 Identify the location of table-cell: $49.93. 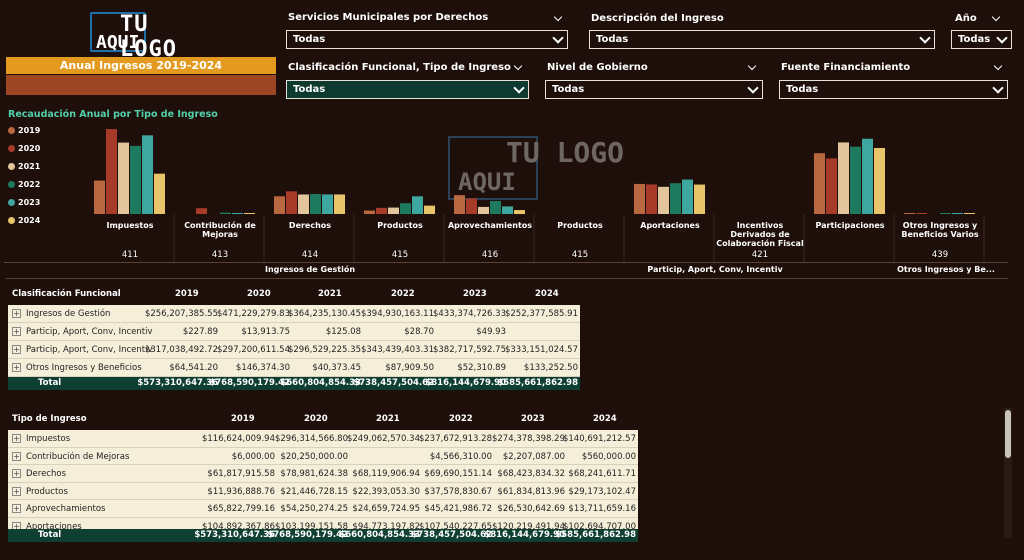
(491, 332).